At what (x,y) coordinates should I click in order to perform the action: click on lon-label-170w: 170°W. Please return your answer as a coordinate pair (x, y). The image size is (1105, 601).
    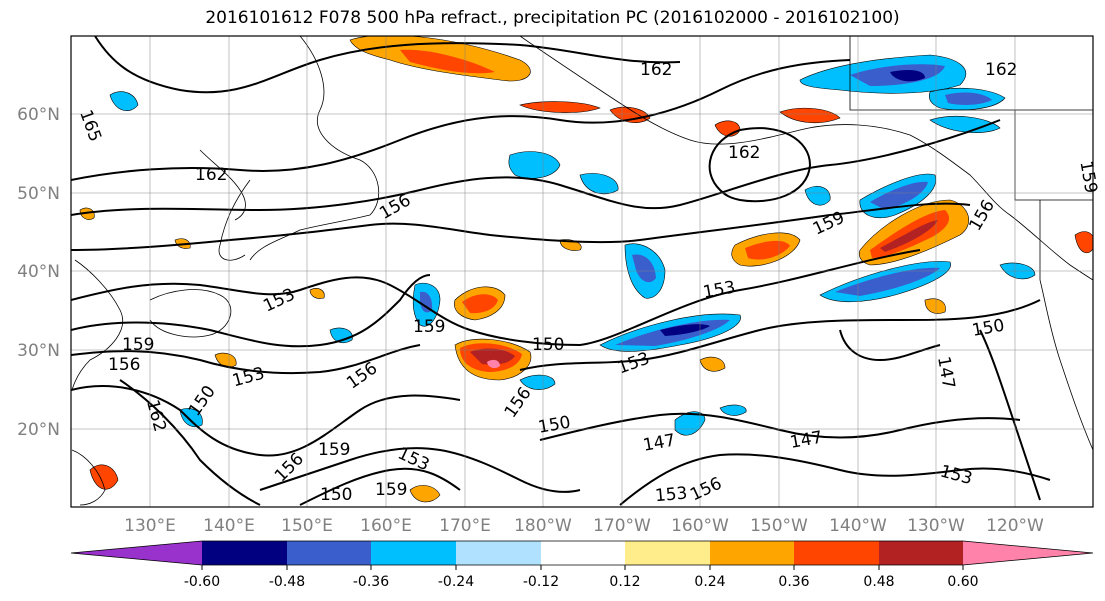
    Looking at the image, I should click on (622, 526).